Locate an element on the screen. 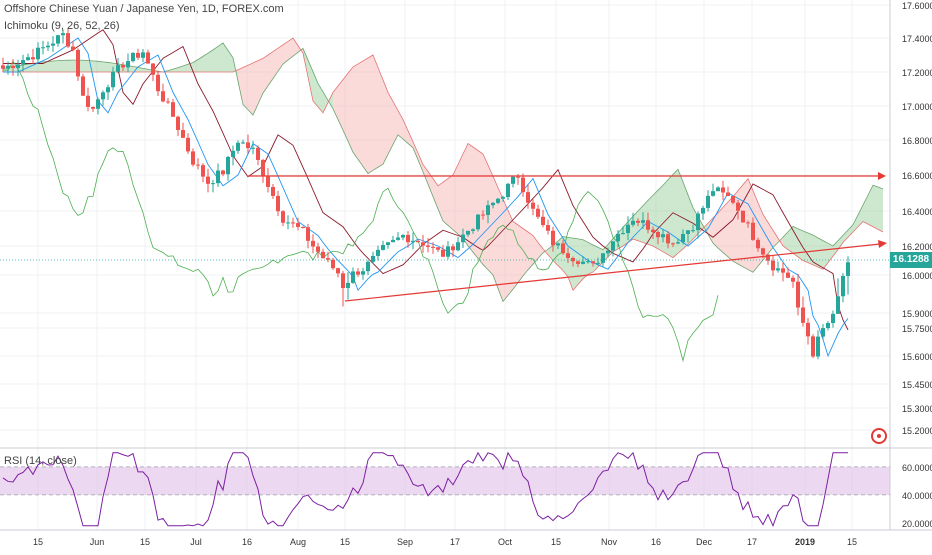 This screenshot has width=932, height=555. price-tick-label: 16.2000 is located at coordinates (917, 247).